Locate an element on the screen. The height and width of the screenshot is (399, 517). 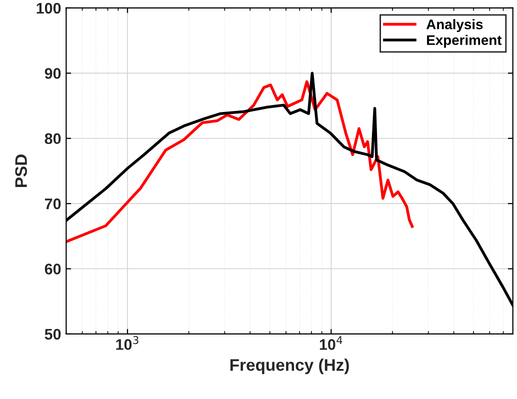
y-tick-label: 90 is located at coordinates (52, 73).